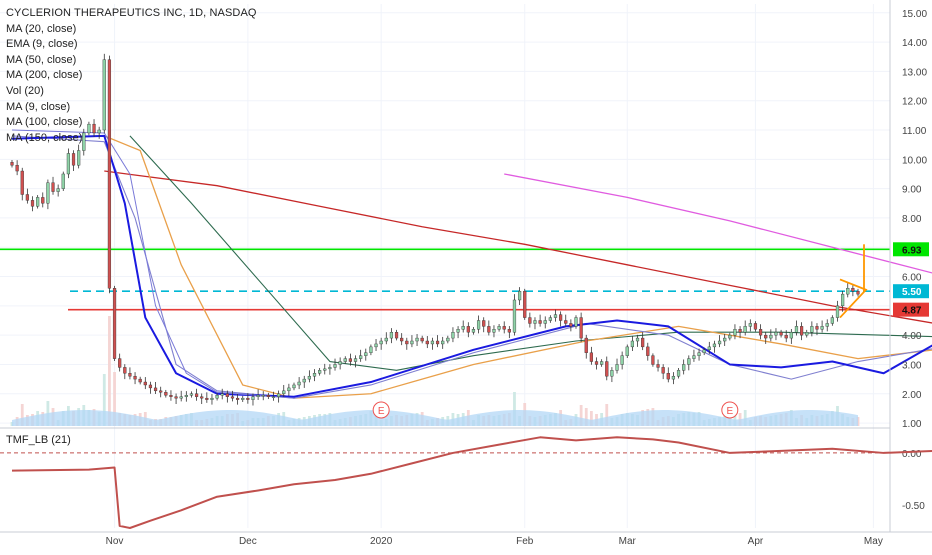  What do you see at coordinates (41, 59) in the screenshot?
I see `legend-ma50: MA (50, close)` at bounding box center [41, 59].